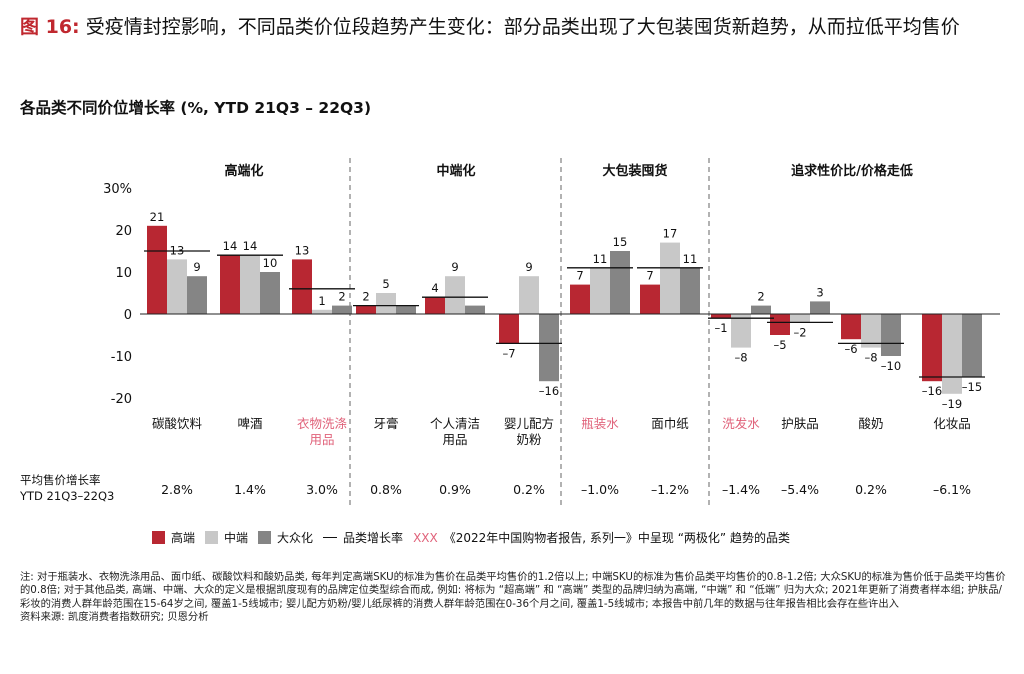 The height and width of the screenshot is (674, 1024). Describe the element at coordinates (779, 345) in the screenshot. I see `bar-data-label: –5` at that location.